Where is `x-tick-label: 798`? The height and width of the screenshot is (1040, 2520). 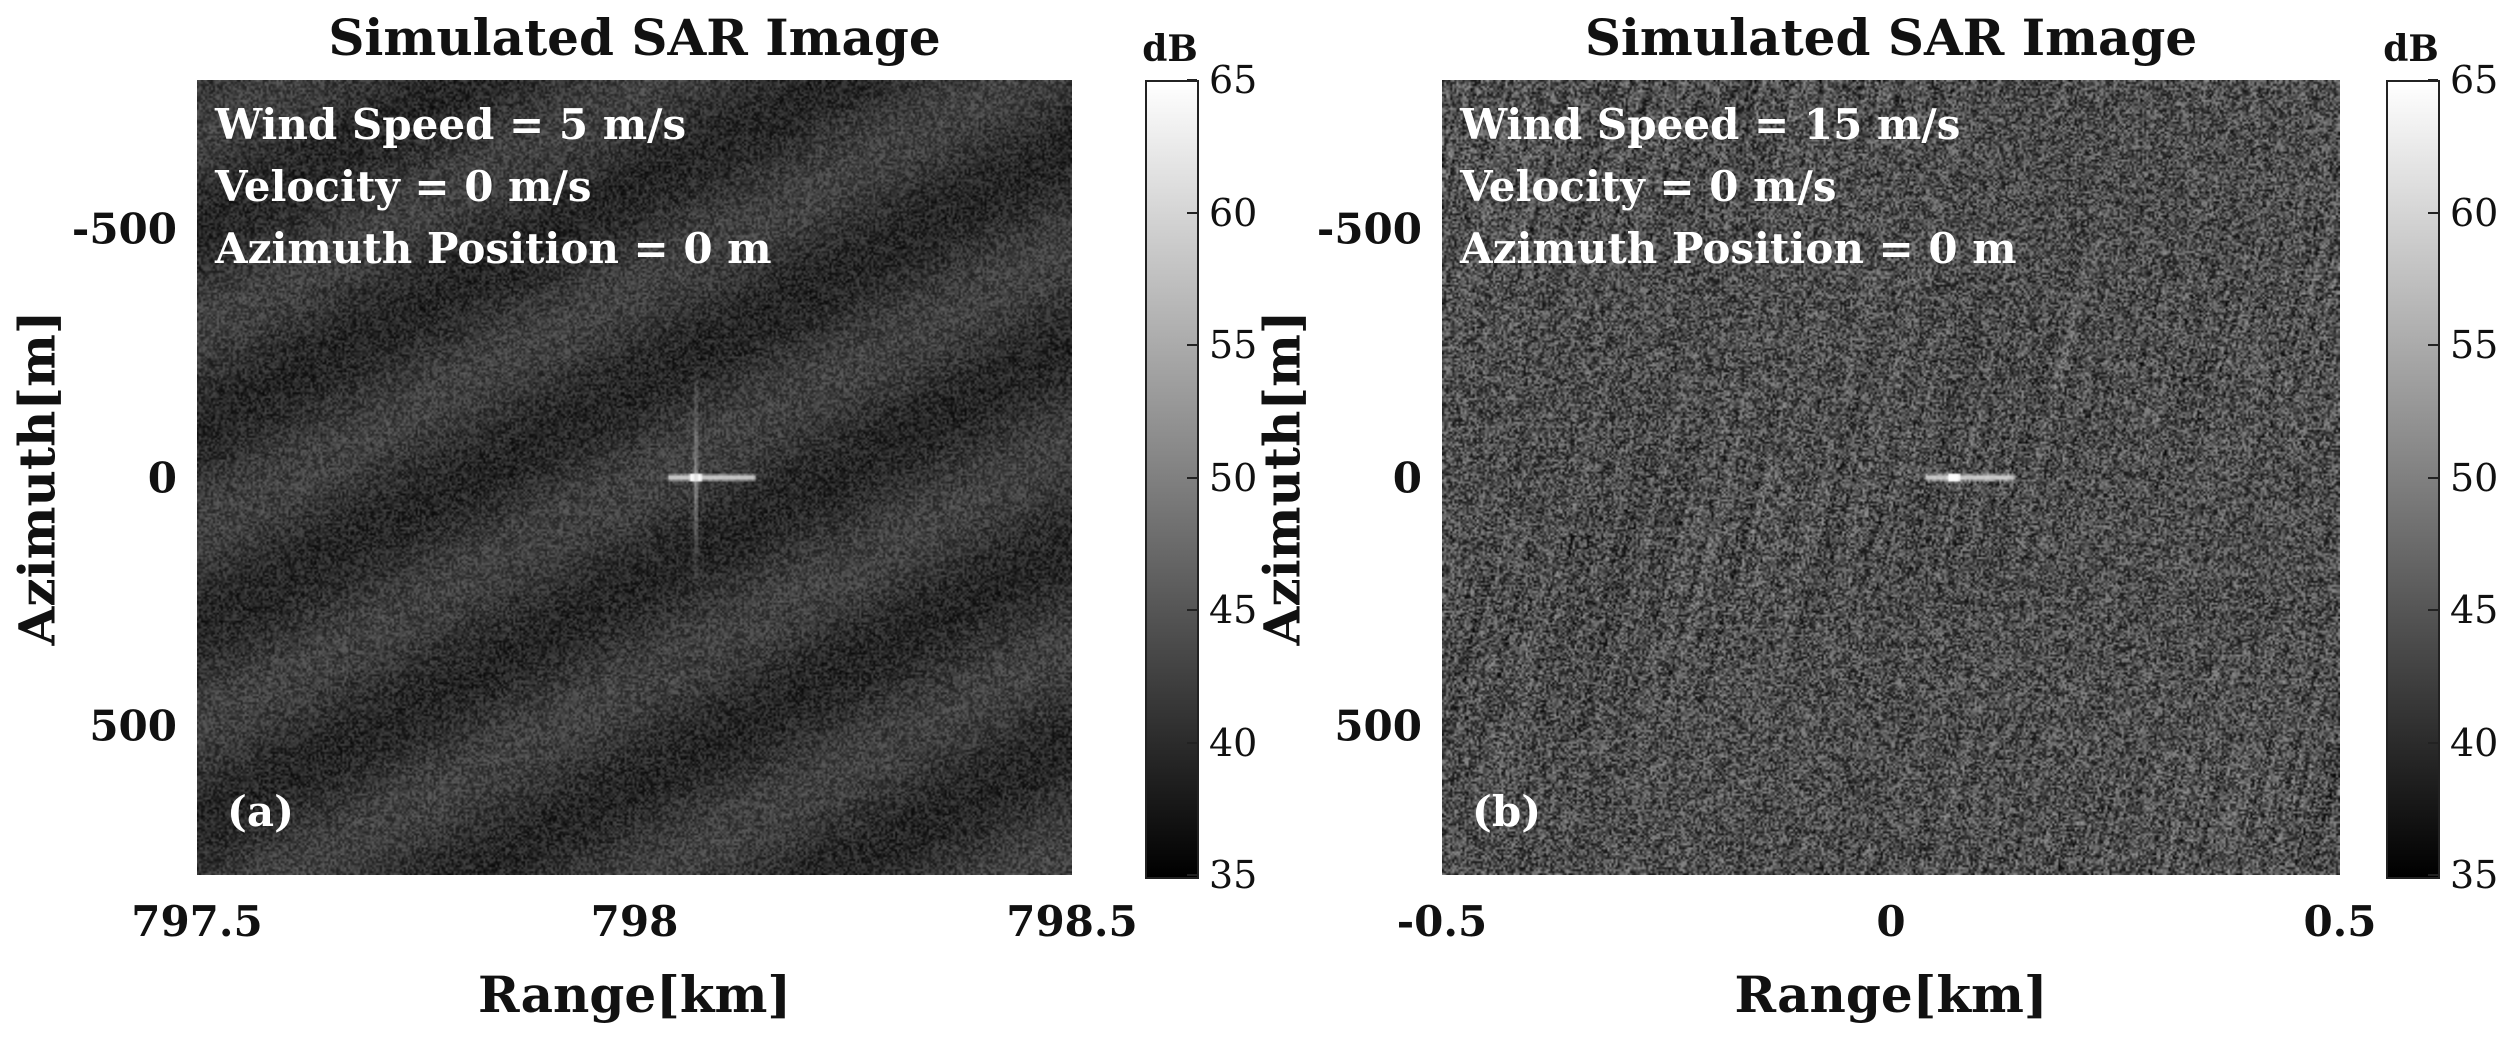 x-tick-label: 798 is located at coordinates (634, 921).